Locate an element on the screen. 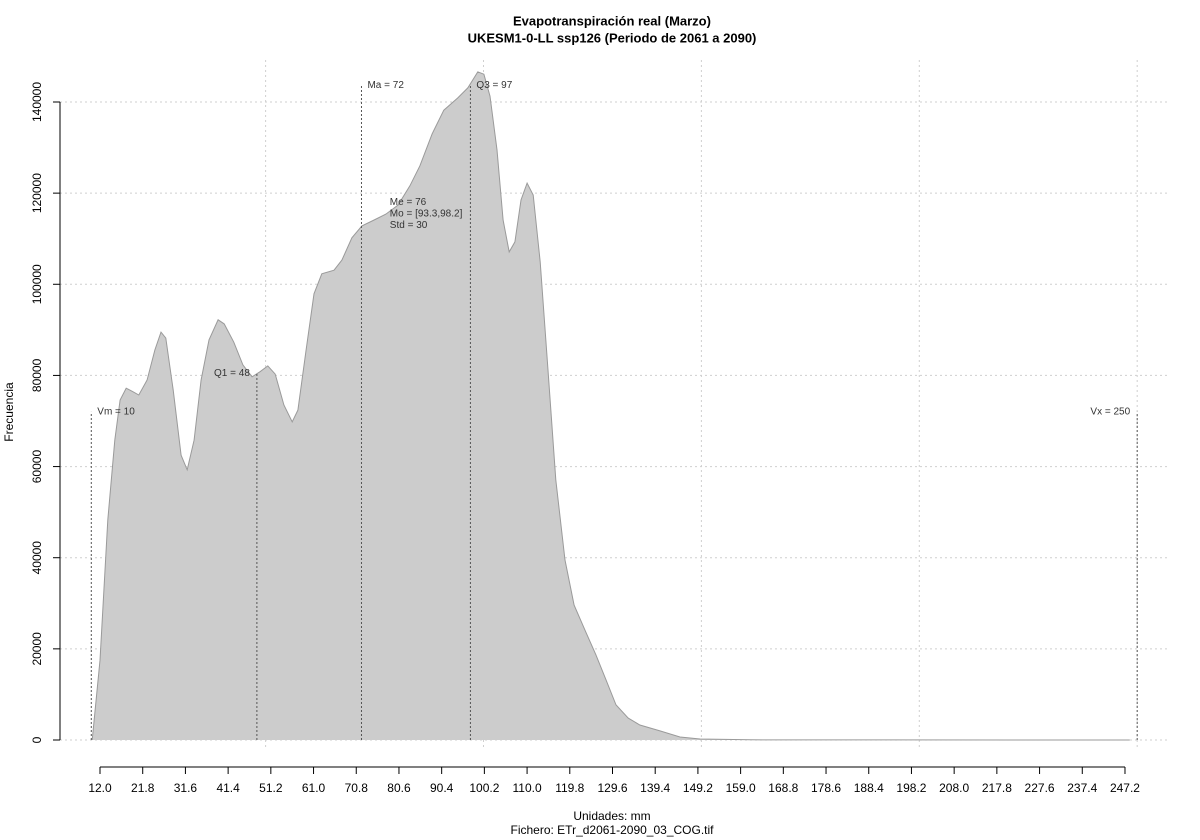 The height and width of the screenshot is (840, 1200). x-tick-label: 12.0 is located at coordinates (100, 788).